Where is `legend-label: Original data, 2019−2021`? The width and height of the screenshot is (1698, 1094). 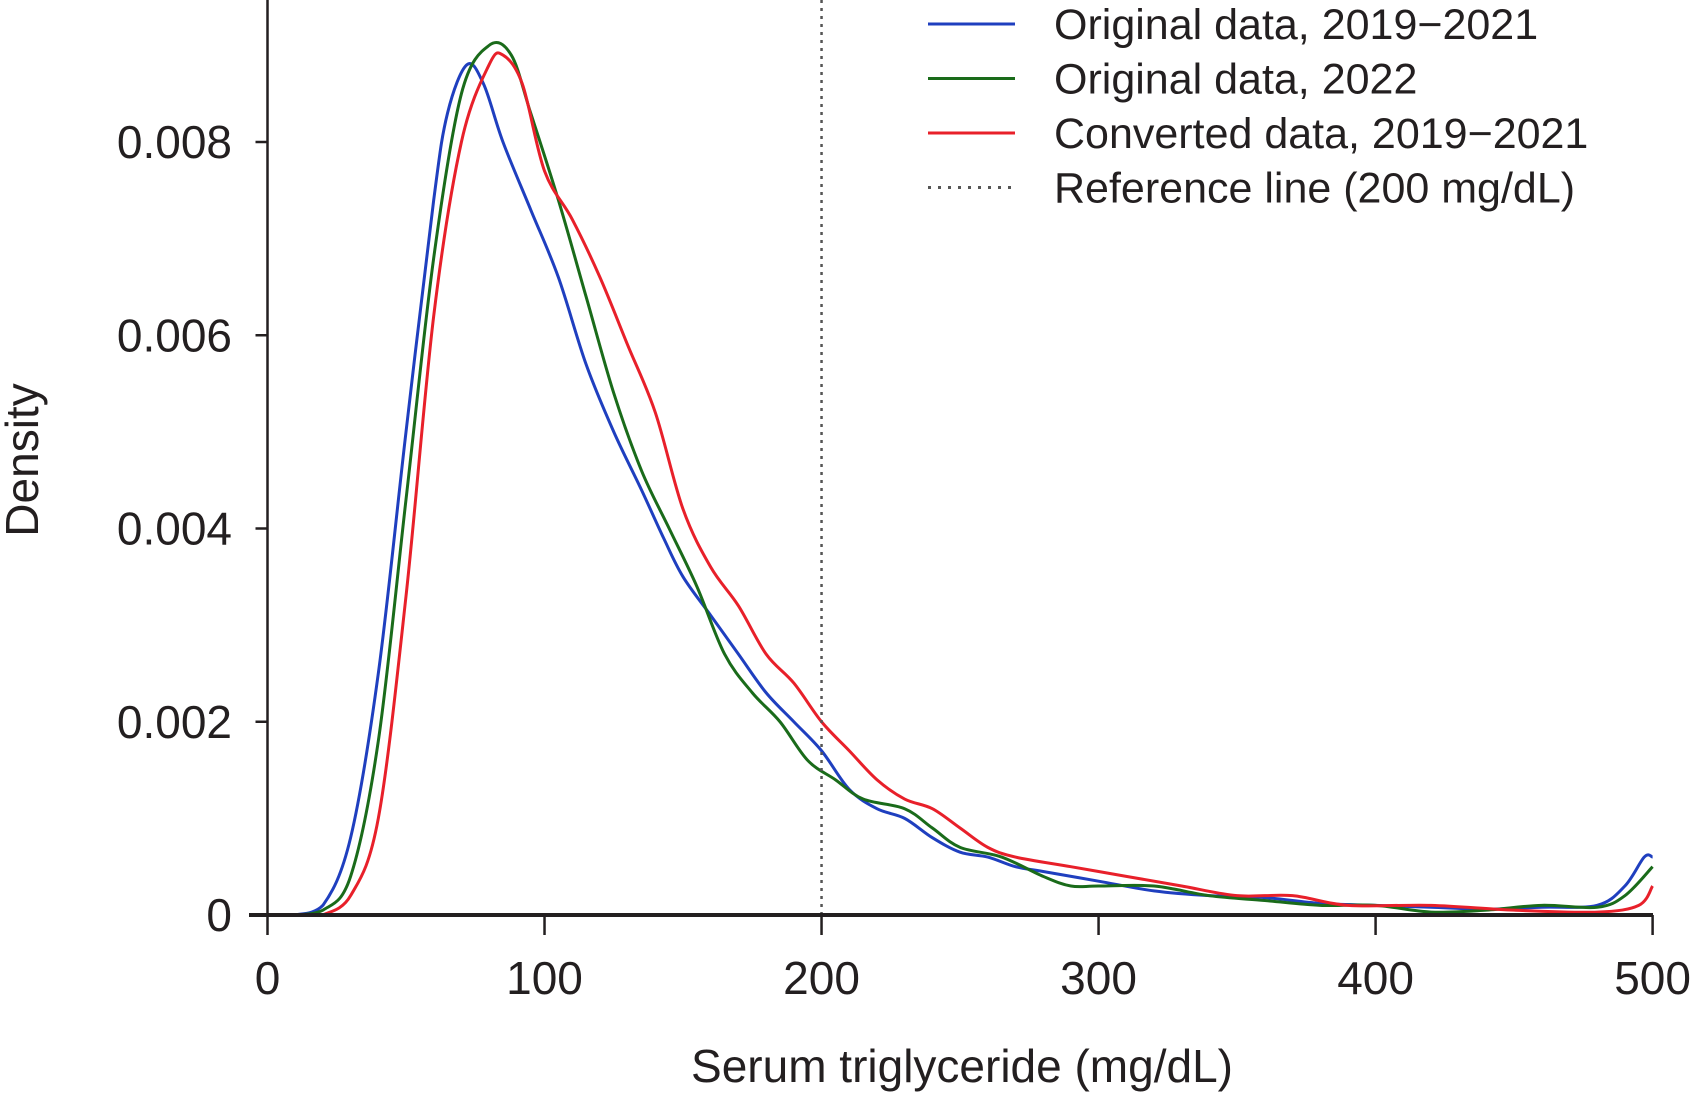
legend-label: Original data, 2019−2021 is located at coordinates (1296, 25).